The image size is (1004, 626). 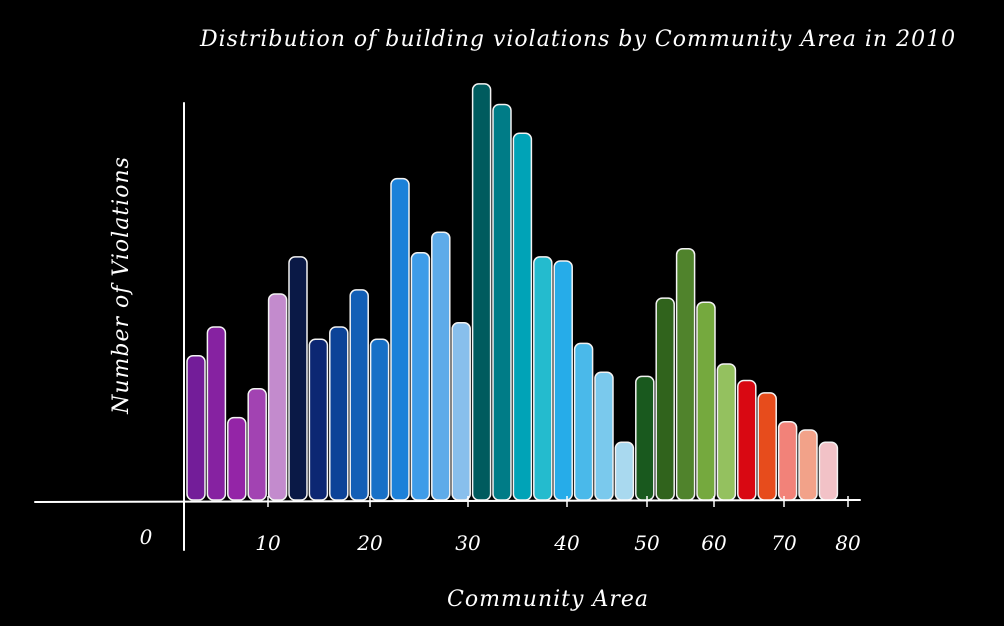 I want to click on x-tick-label-70: 70, so click(x=784, y=543).